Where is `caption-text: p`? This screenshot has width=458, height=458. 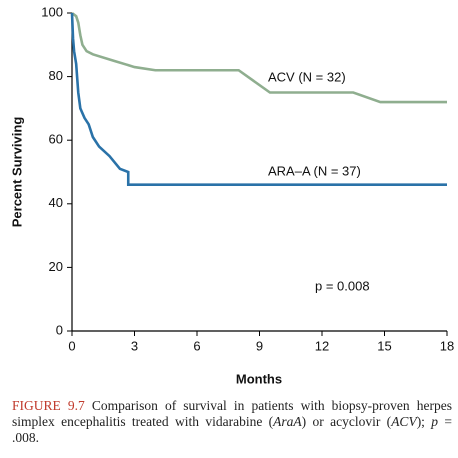 caption-text: p is located at coordinates (435, 421).